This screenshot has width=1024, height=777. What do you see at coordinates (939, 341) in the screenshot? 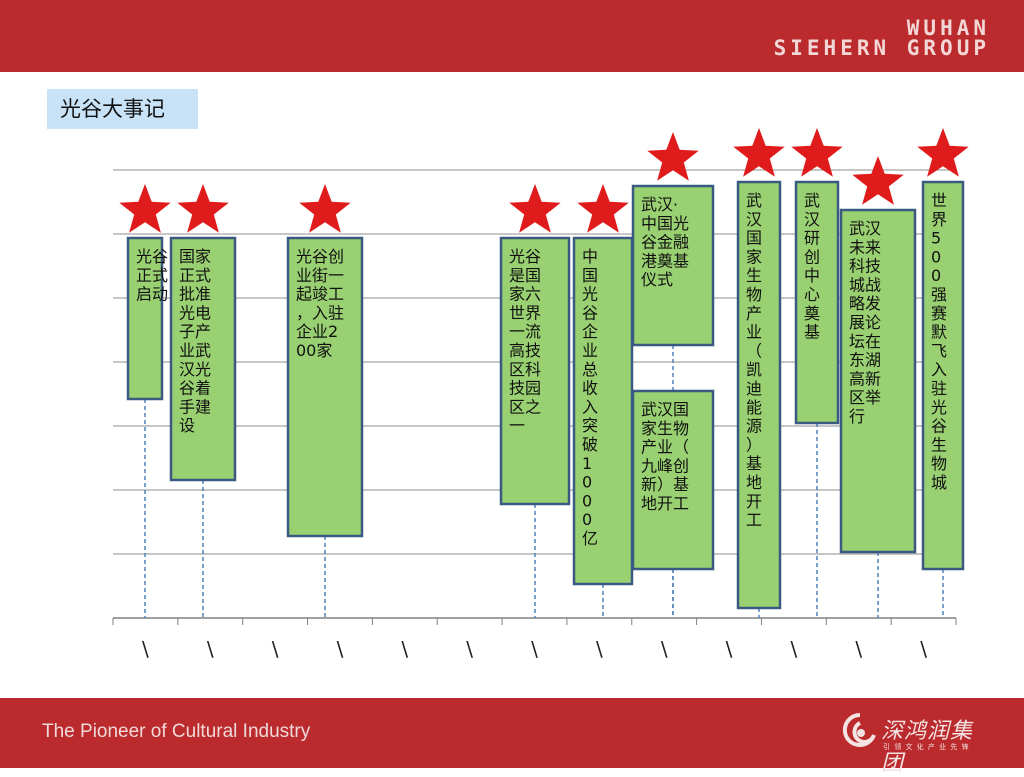
I see `event-label: 世界 5 0 0 强赛默飞入驻光谷生物城` at bounding box center [939, 341].